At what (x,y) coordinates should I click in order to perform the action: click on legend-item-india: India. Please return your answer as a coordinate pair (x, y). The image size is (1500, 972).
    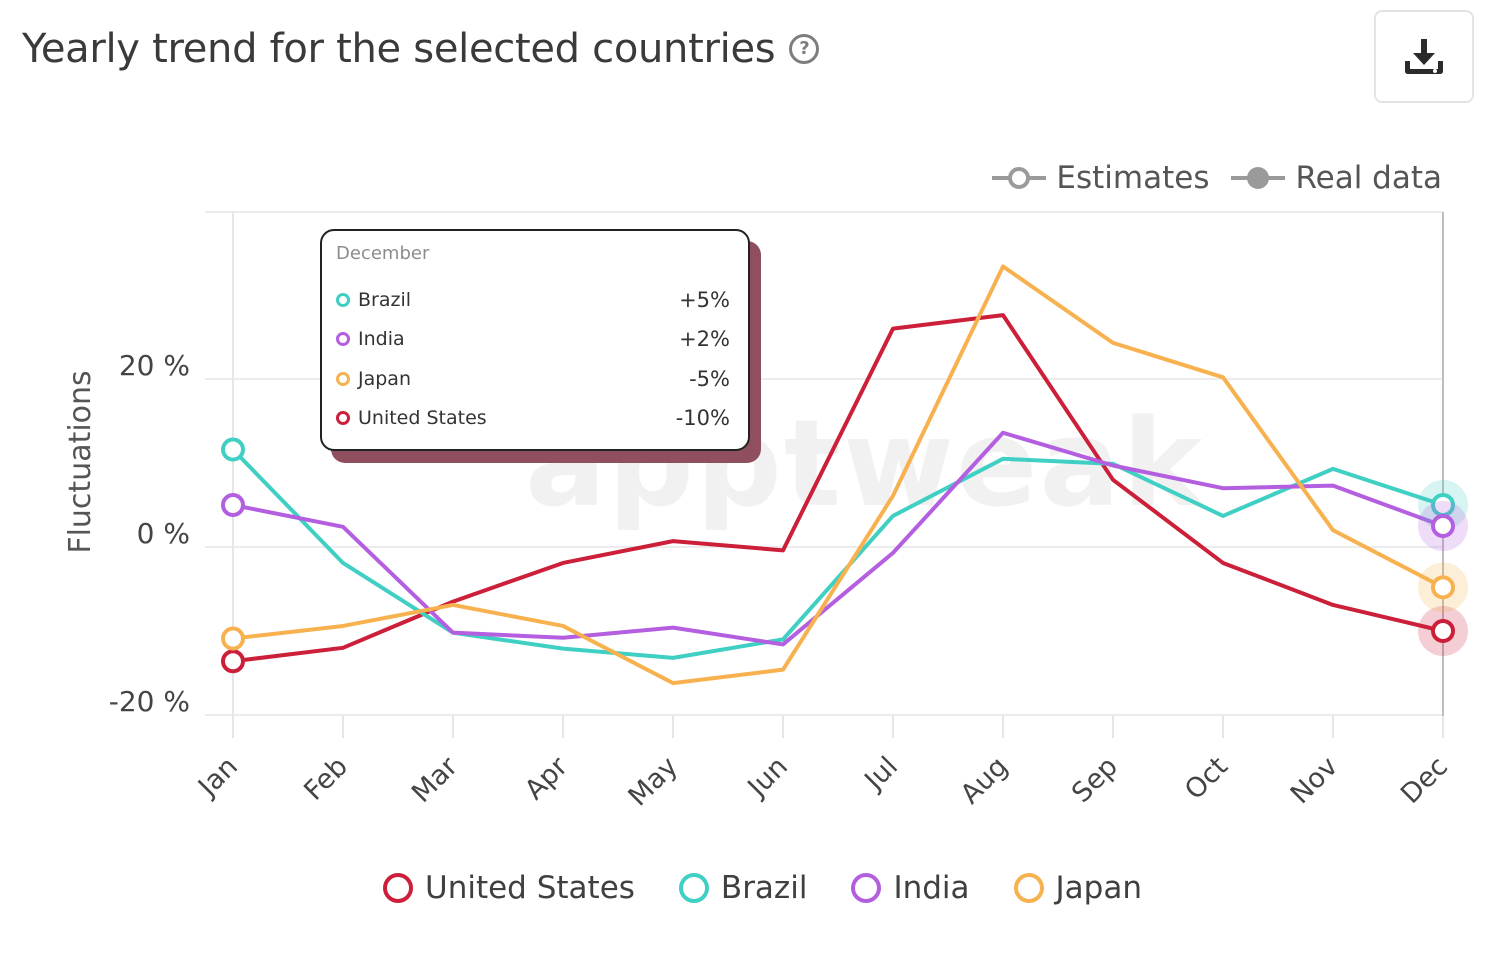
    Looking at the image, I should click on (910, 888).